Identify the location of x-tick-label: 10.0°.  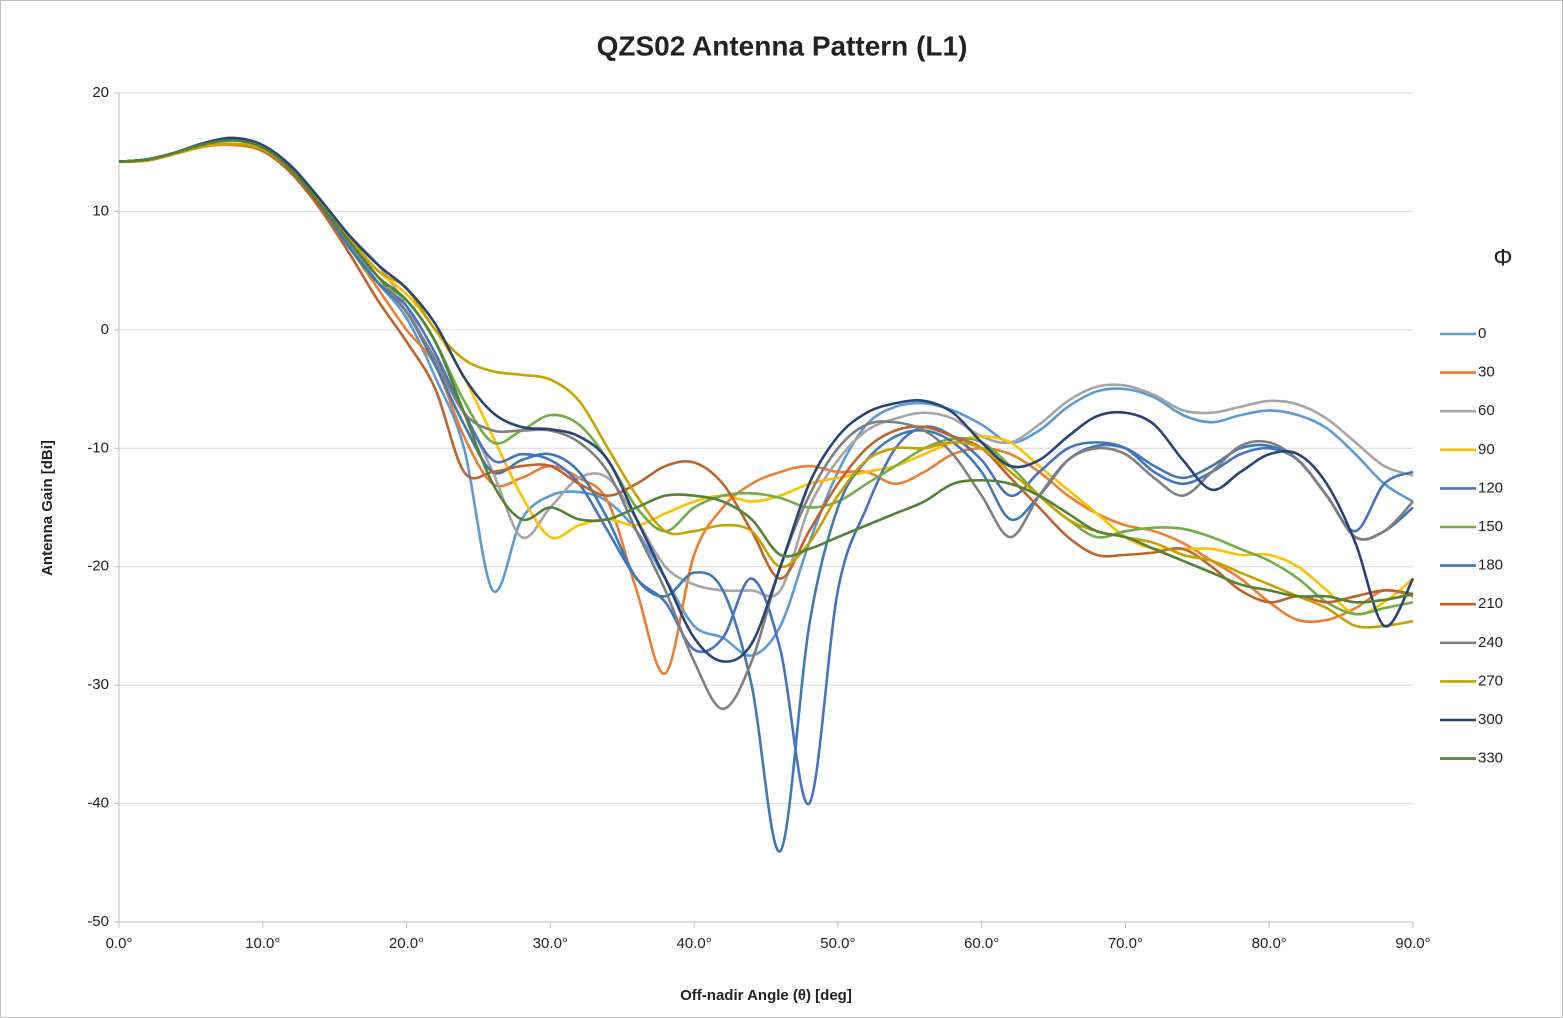
(262, 943).